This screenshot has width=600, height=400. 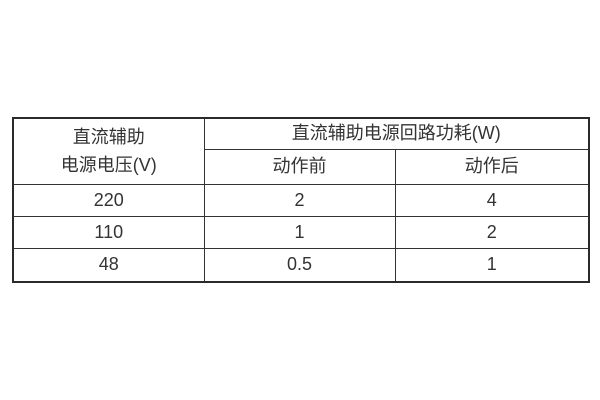 I want to click on subheader-after-cell: 动作后, so click(x=492, y=166).